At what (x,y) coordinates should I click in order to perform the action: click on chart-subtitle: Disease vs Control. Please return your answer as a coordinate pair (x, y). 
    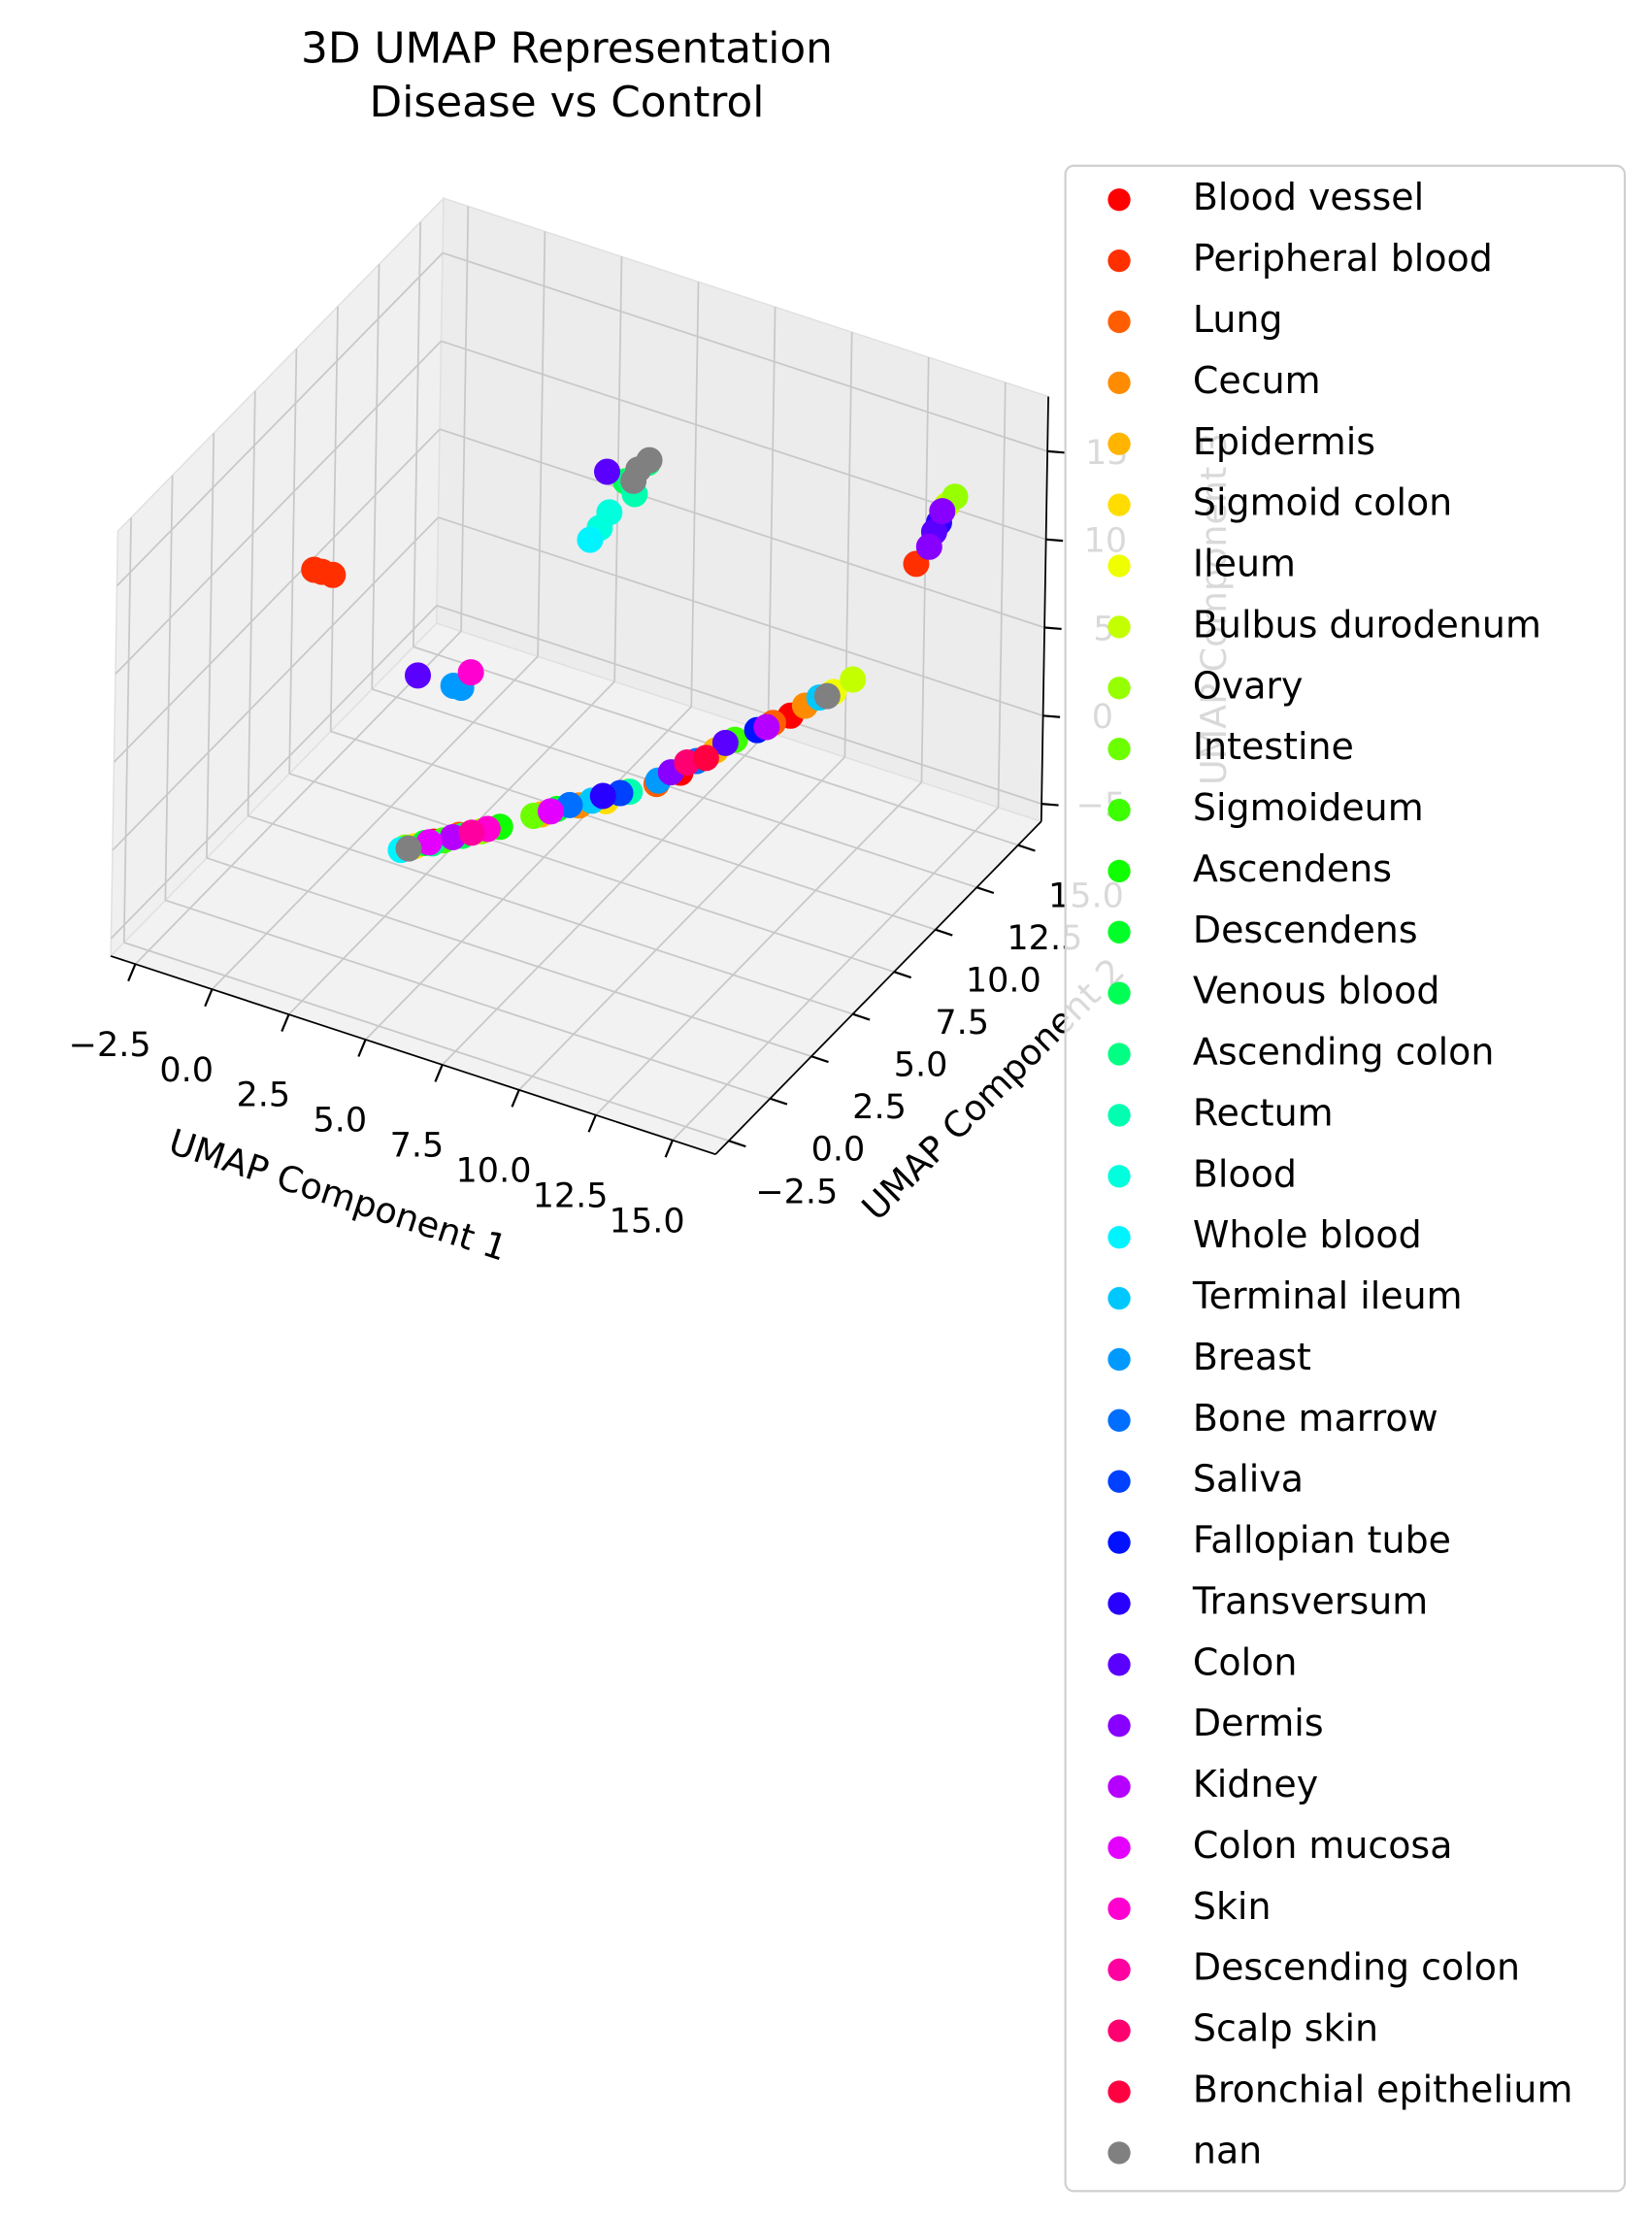
    Looking at the image, I should click on (567, 102).